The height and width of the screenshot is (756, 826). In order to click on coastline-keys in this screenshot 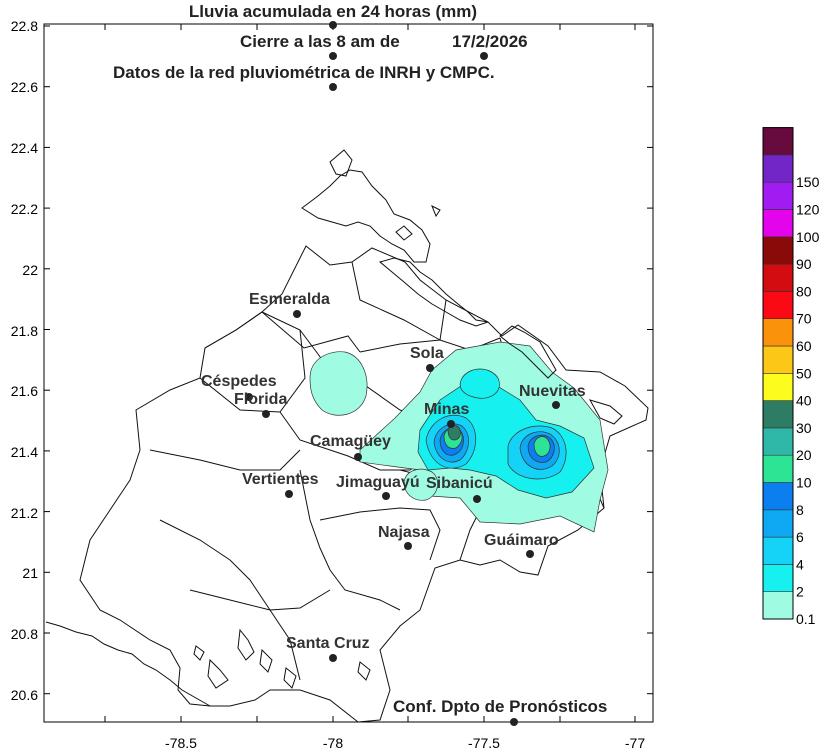, I will do `click(462, 287)`.